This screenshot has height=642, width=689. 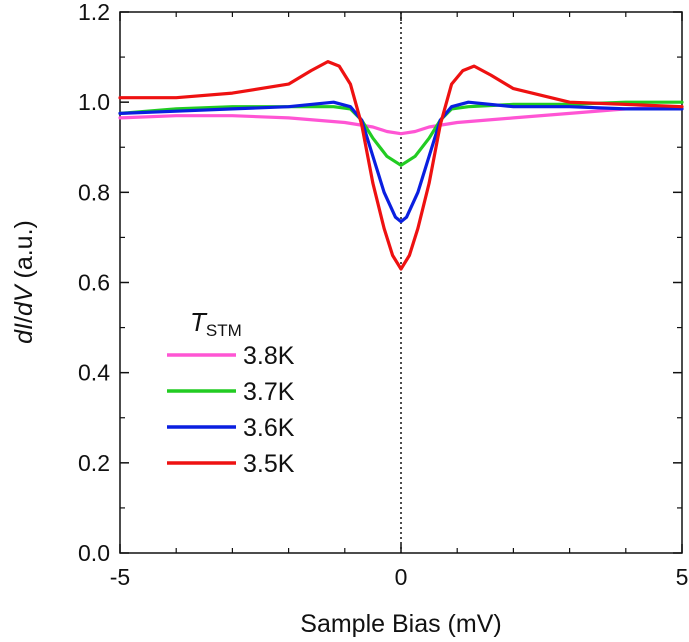 I want to click on y-tick-label: 0.2, so click(x=94, y=463).